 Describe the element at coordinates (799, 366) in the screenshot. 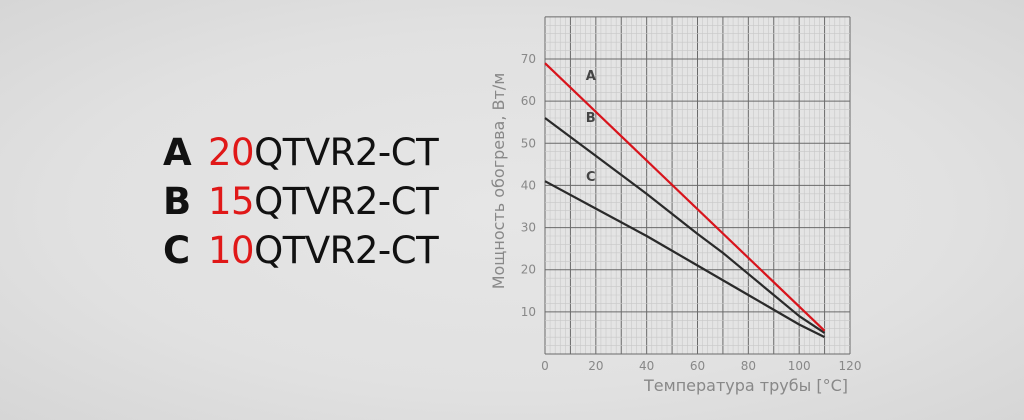

I see `x-tick-label: 100` at that location.